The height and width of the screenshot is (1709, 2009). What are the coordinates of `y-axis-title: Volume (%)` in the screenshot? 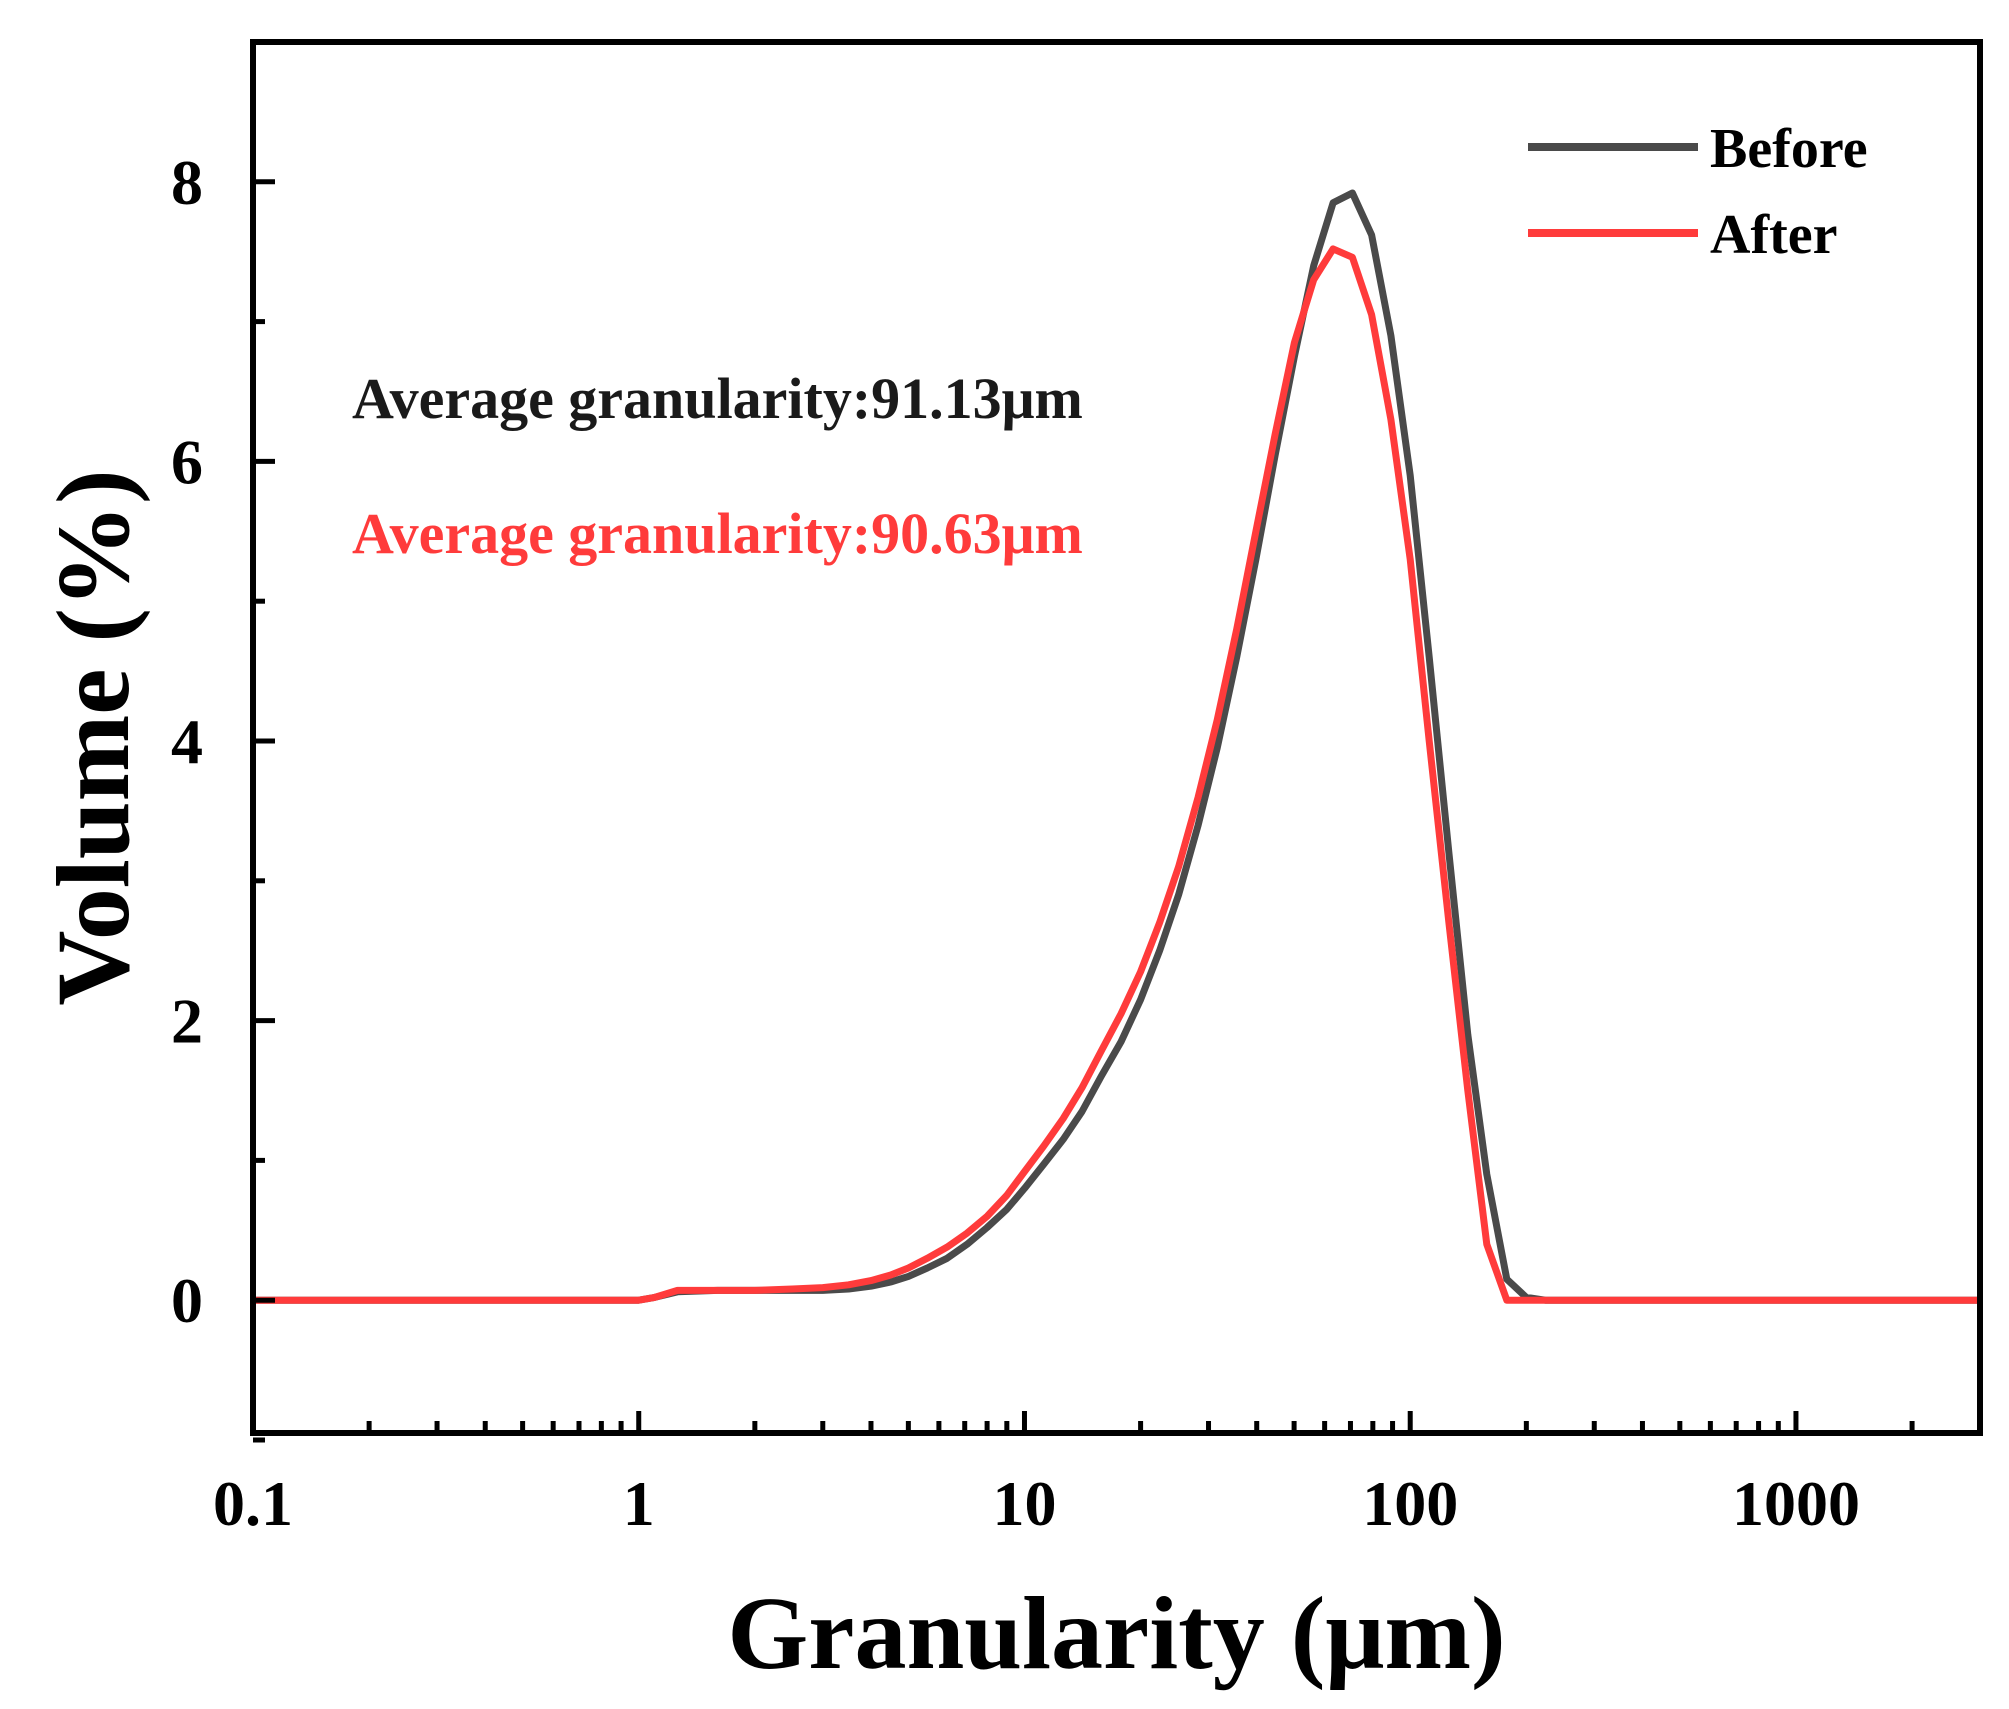 It's located at (93, 737).